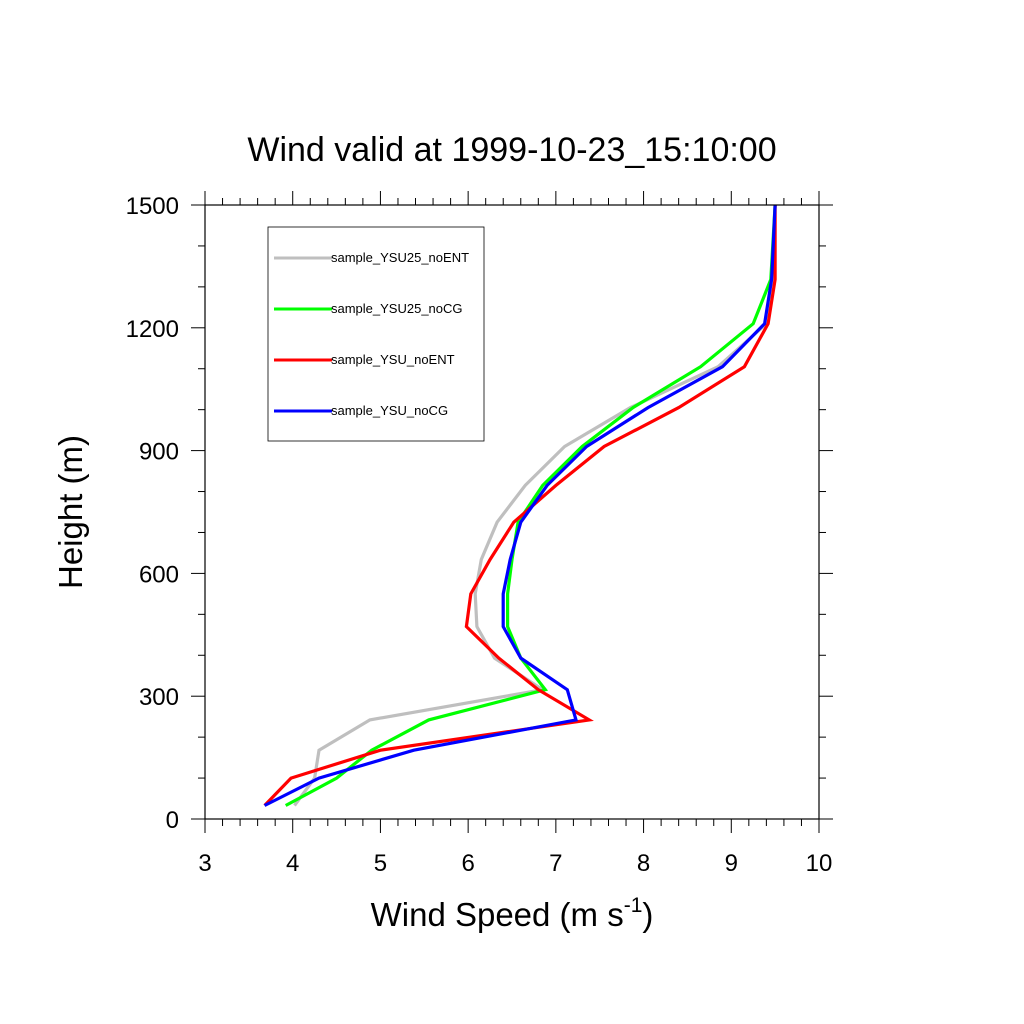  Describe the element at coordinates (159, 574) in the screenshot. I see `y-tick-label: 600` at that location.